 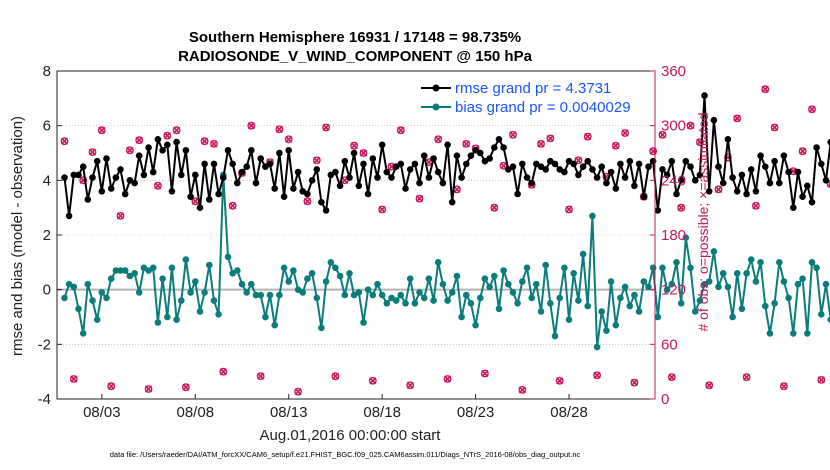 What do you see at coordinates (102, 412) in the screenshot?
I see `x-tick-label: 08/03` at bounding box center [102, 412].